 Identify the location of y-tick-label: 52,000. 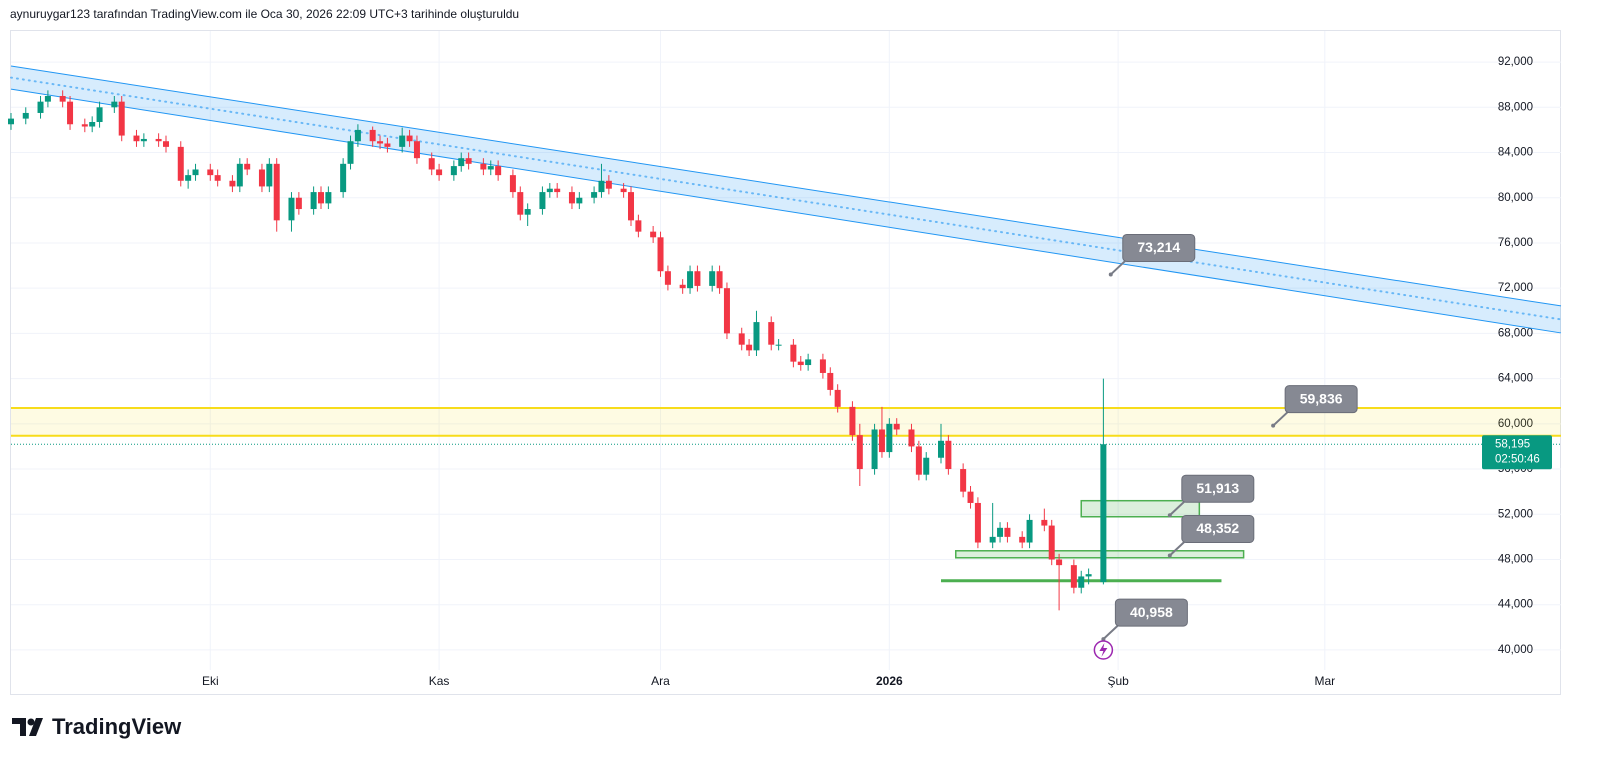
(1515, 514).